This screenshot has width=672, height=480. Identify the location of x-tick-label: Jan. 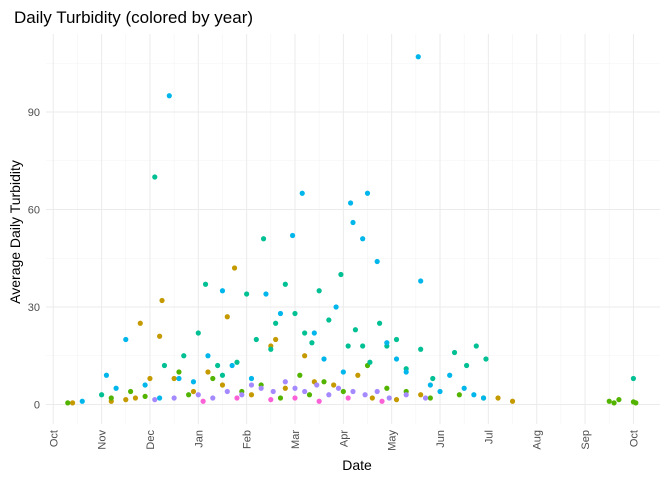
(199, 439).